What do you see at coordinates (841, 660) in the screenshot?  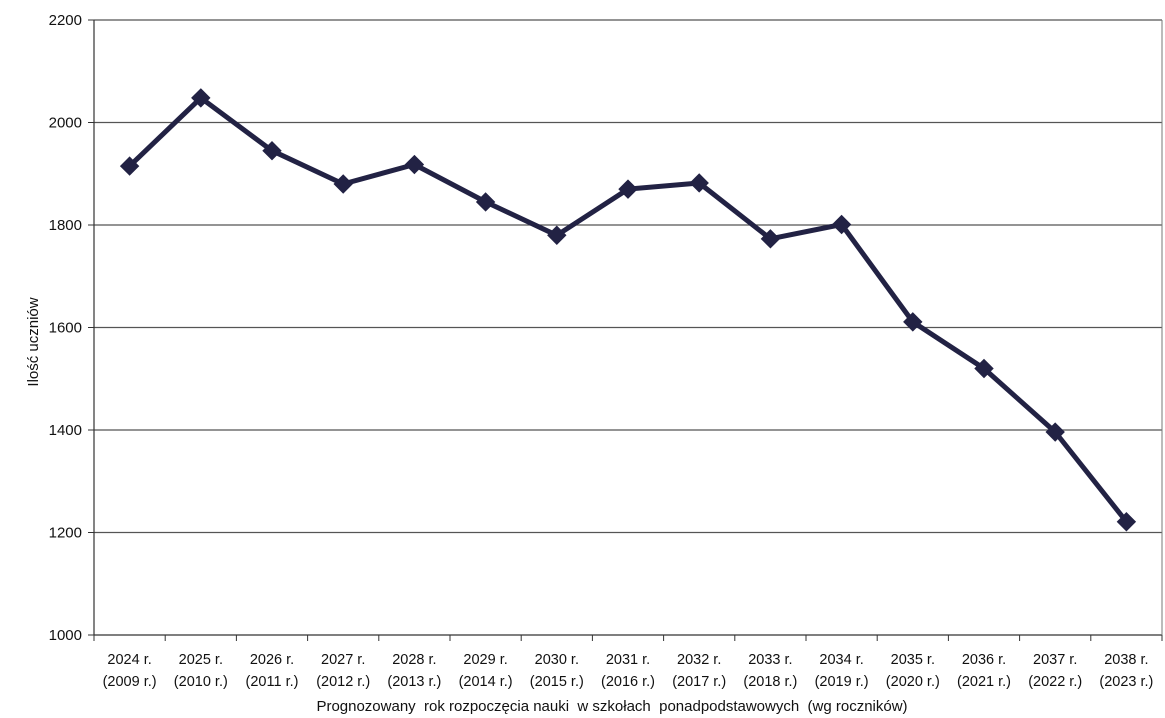 I see `x-tick-label-year: 2034 r.` at bounding box center [841, 660].